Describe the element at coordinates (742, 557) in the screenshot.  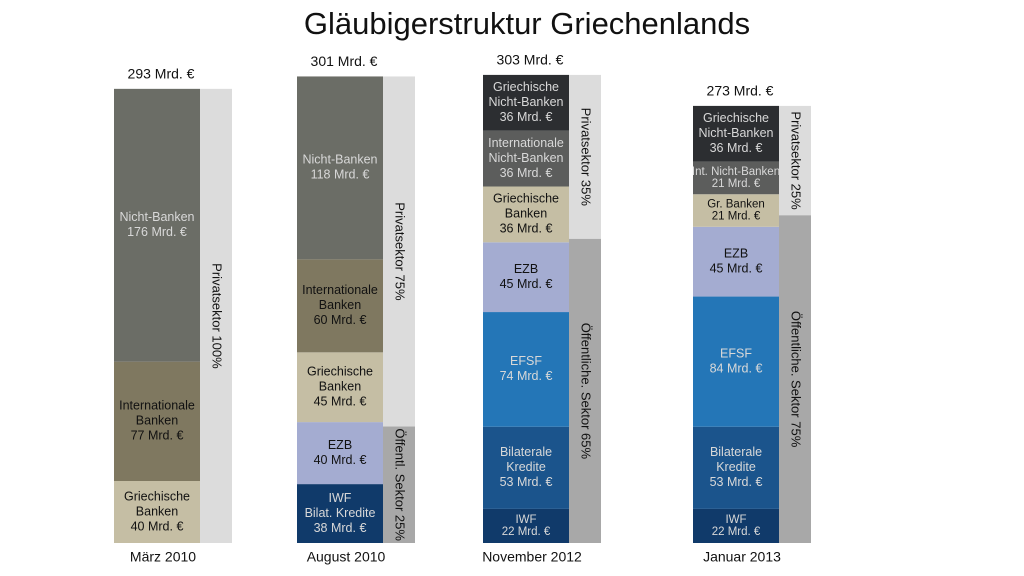
I see `x-tick-label: Januar 2013` at that location.